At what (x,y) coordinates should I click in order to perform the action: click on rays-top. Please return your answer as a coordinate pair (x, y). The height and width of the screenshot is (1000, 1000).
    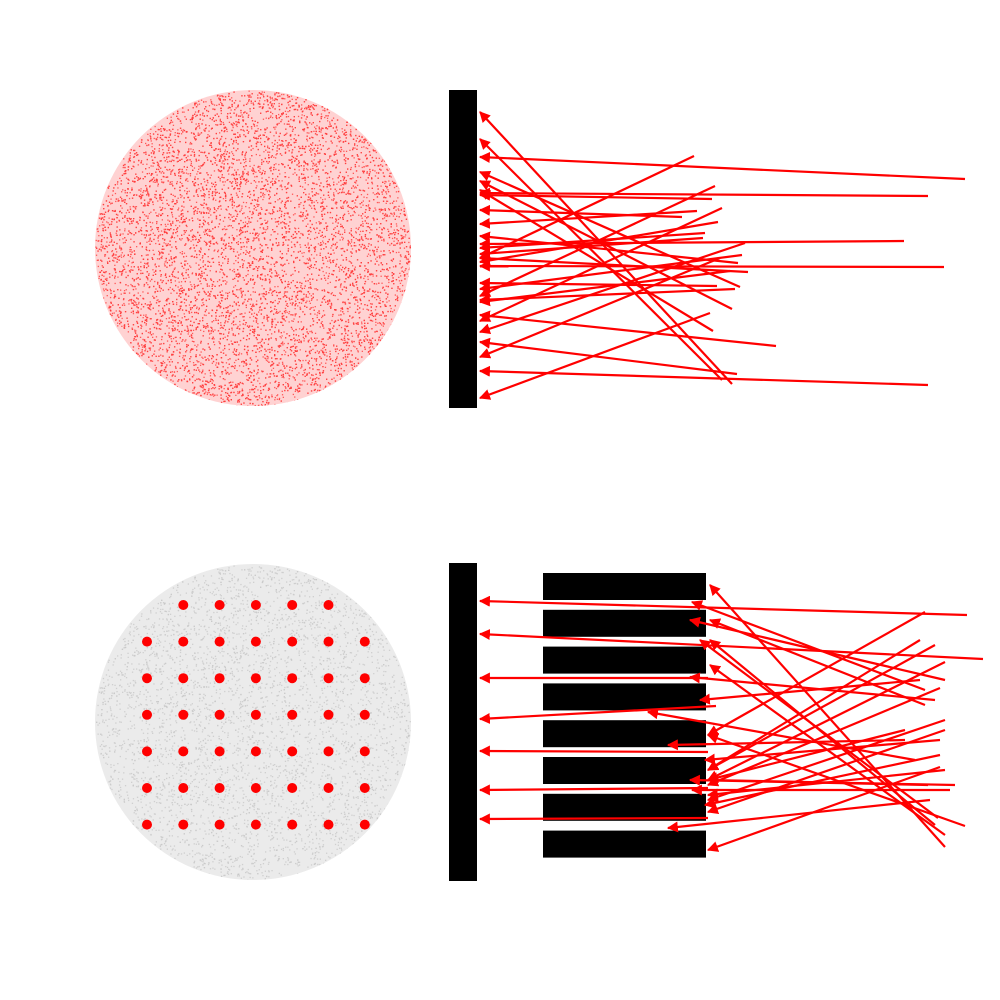
    Looking at the image, I should click on (722, 255).